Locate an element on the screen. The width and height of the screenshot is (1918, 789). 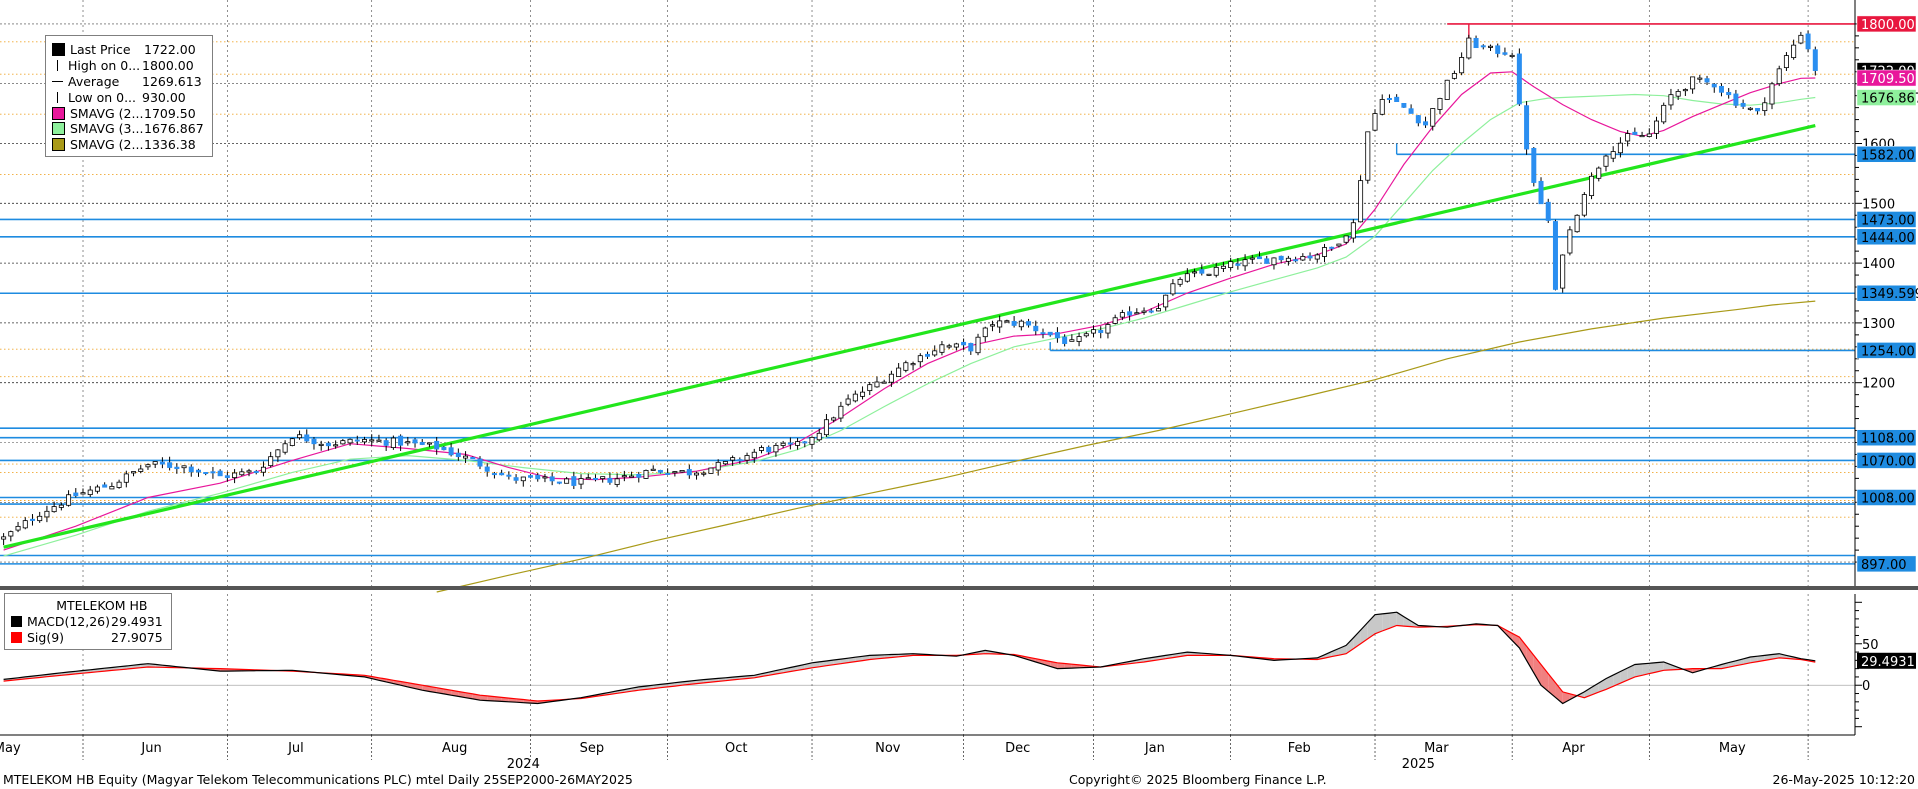
month-label: May is located at coordinates (10, 748).